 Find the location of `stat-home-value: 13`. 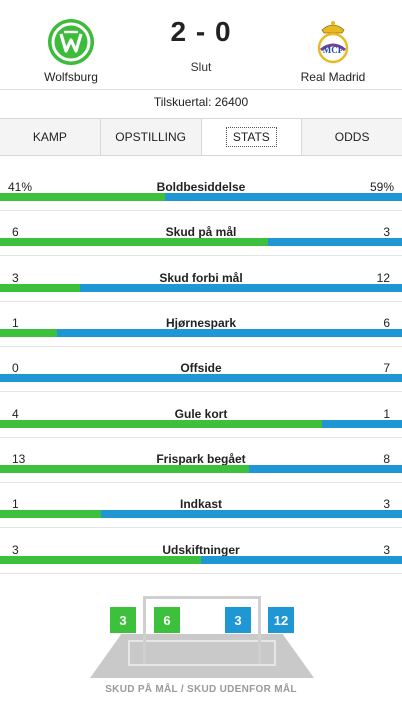

stat-home-value: 13 is located at coordinates (19, 459).